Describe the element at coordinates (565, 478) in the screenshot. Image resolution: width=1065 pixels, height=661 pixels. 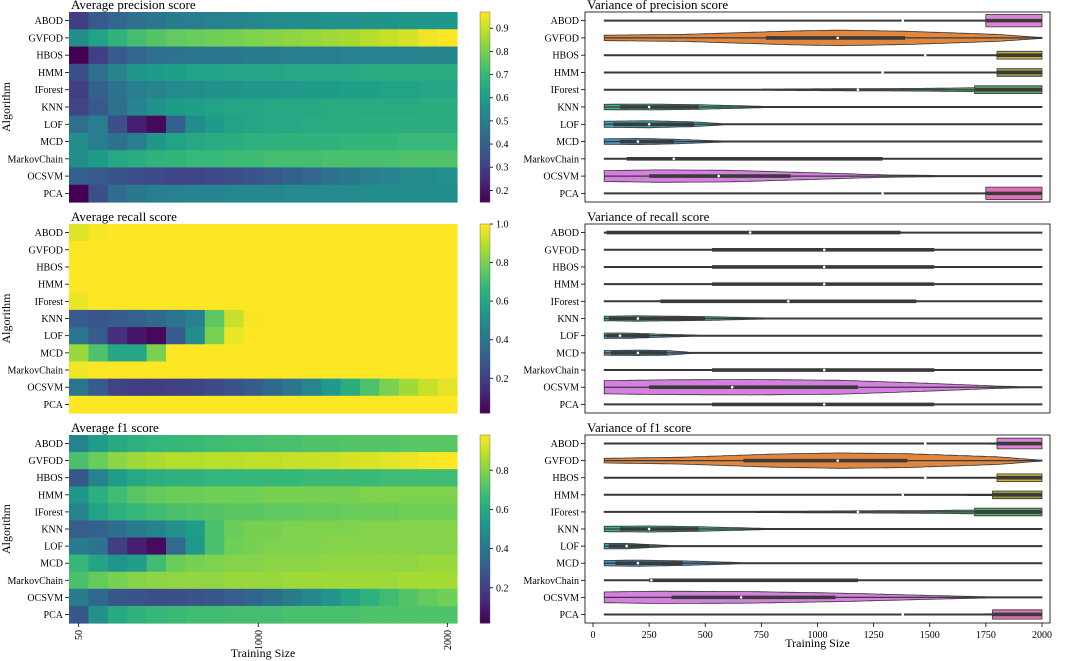
I see `row-label: HBOS` at that location.